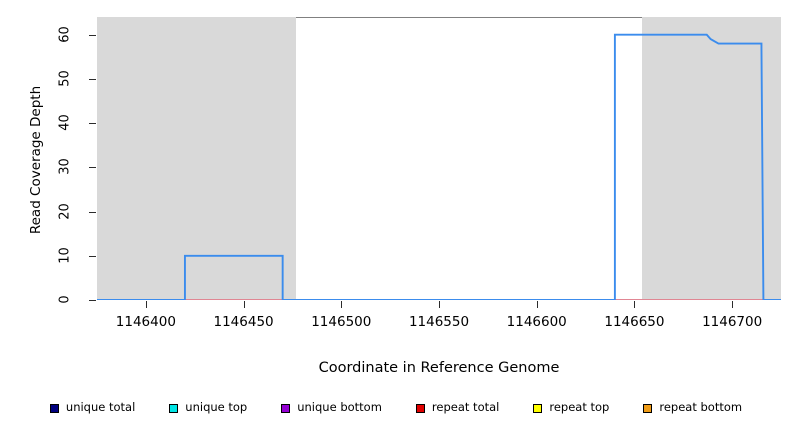  Describe the element at coordinates (711, 158) in the screenshot. I see `repeat-region-right` at that location.